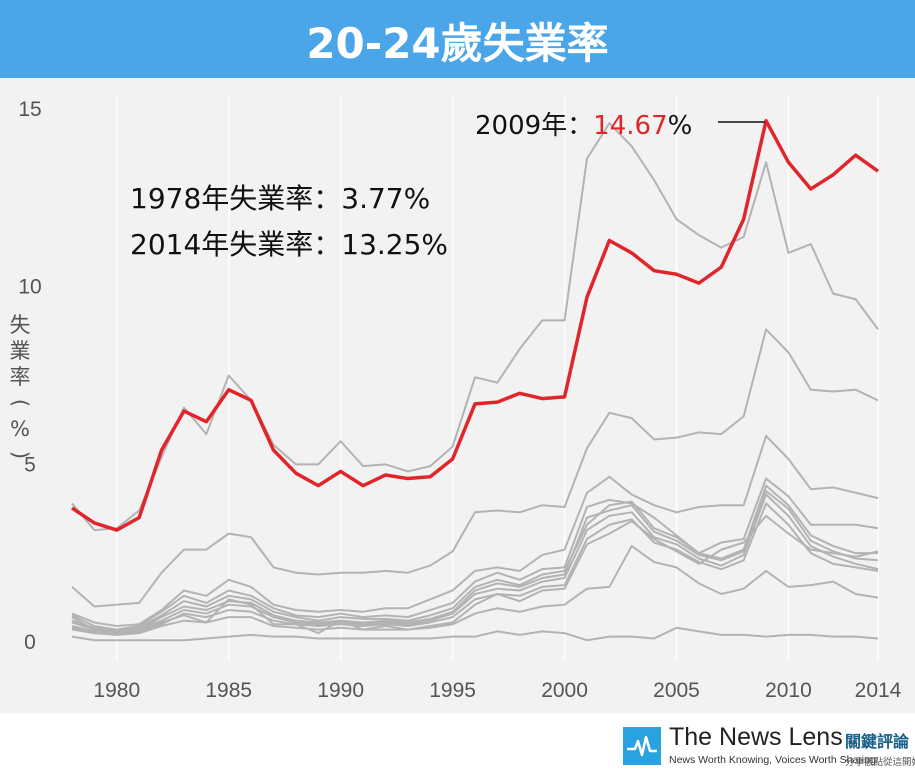 Image resolution: width=915 pixels, height=780 pixels. Describe the element at coordinates (788, 690) in the screenshot. I see `x-tick-label: 2010` at that location.